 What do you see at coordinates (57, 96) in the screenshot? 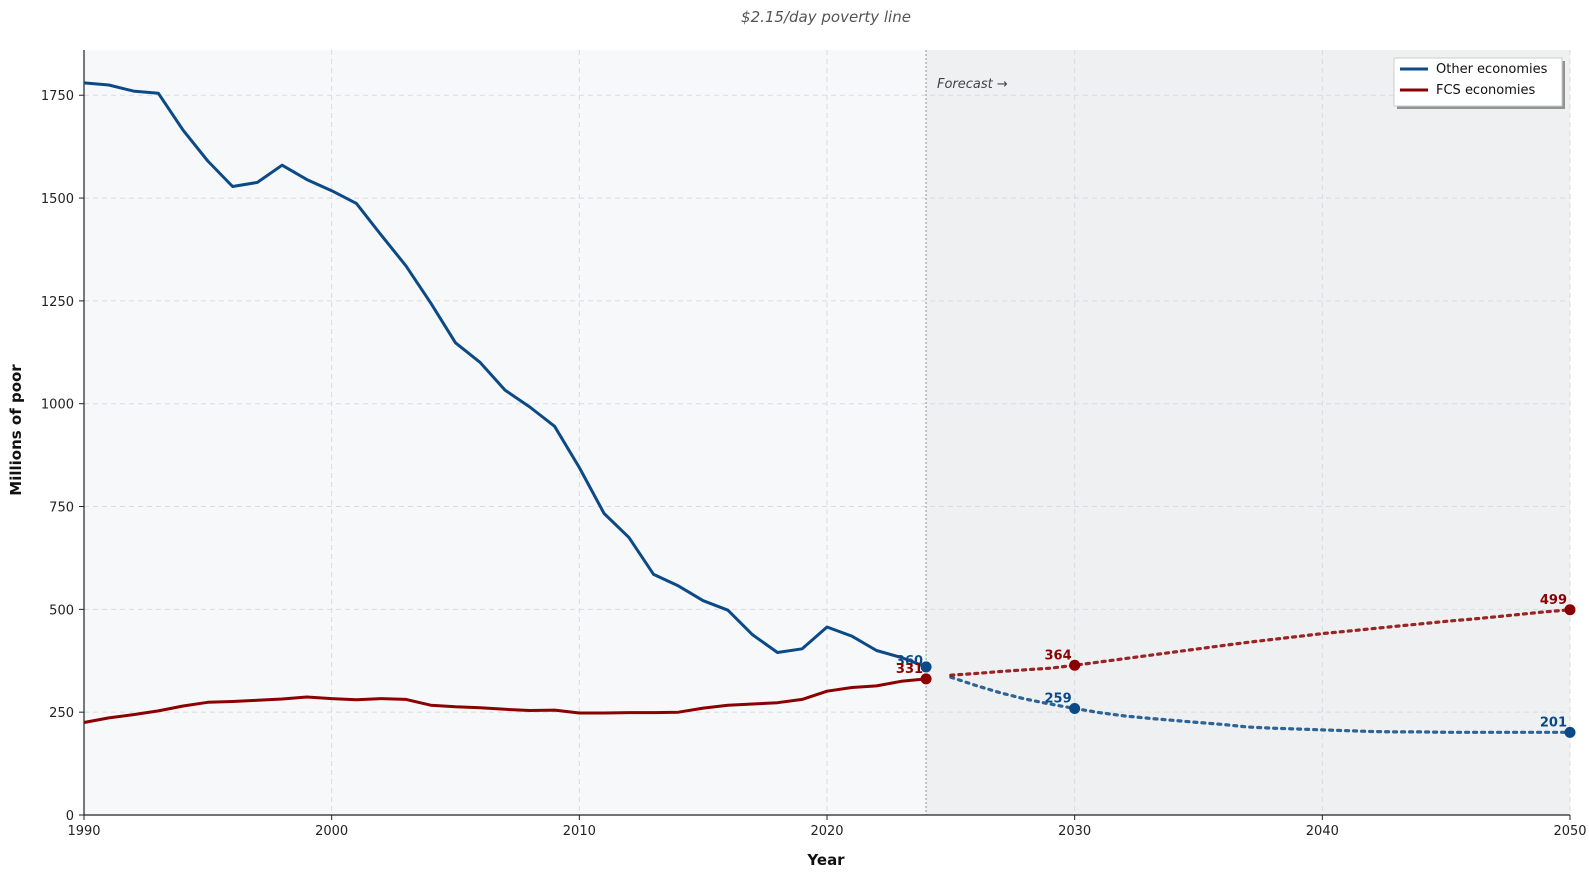
I see `y-tick-label: 1750` at bounding box center [57, 96].